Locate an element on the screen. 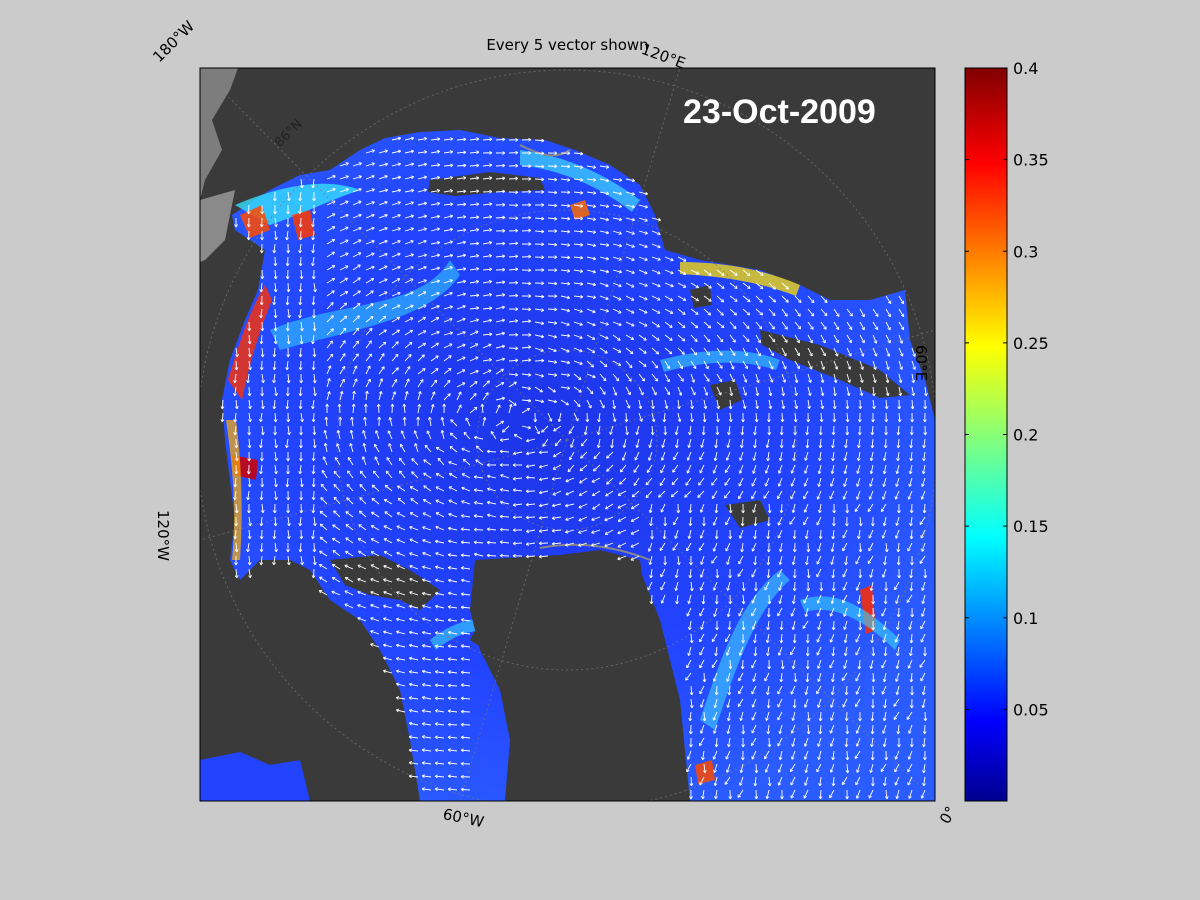  high-velocity-band is located at coordinates (745, 650).